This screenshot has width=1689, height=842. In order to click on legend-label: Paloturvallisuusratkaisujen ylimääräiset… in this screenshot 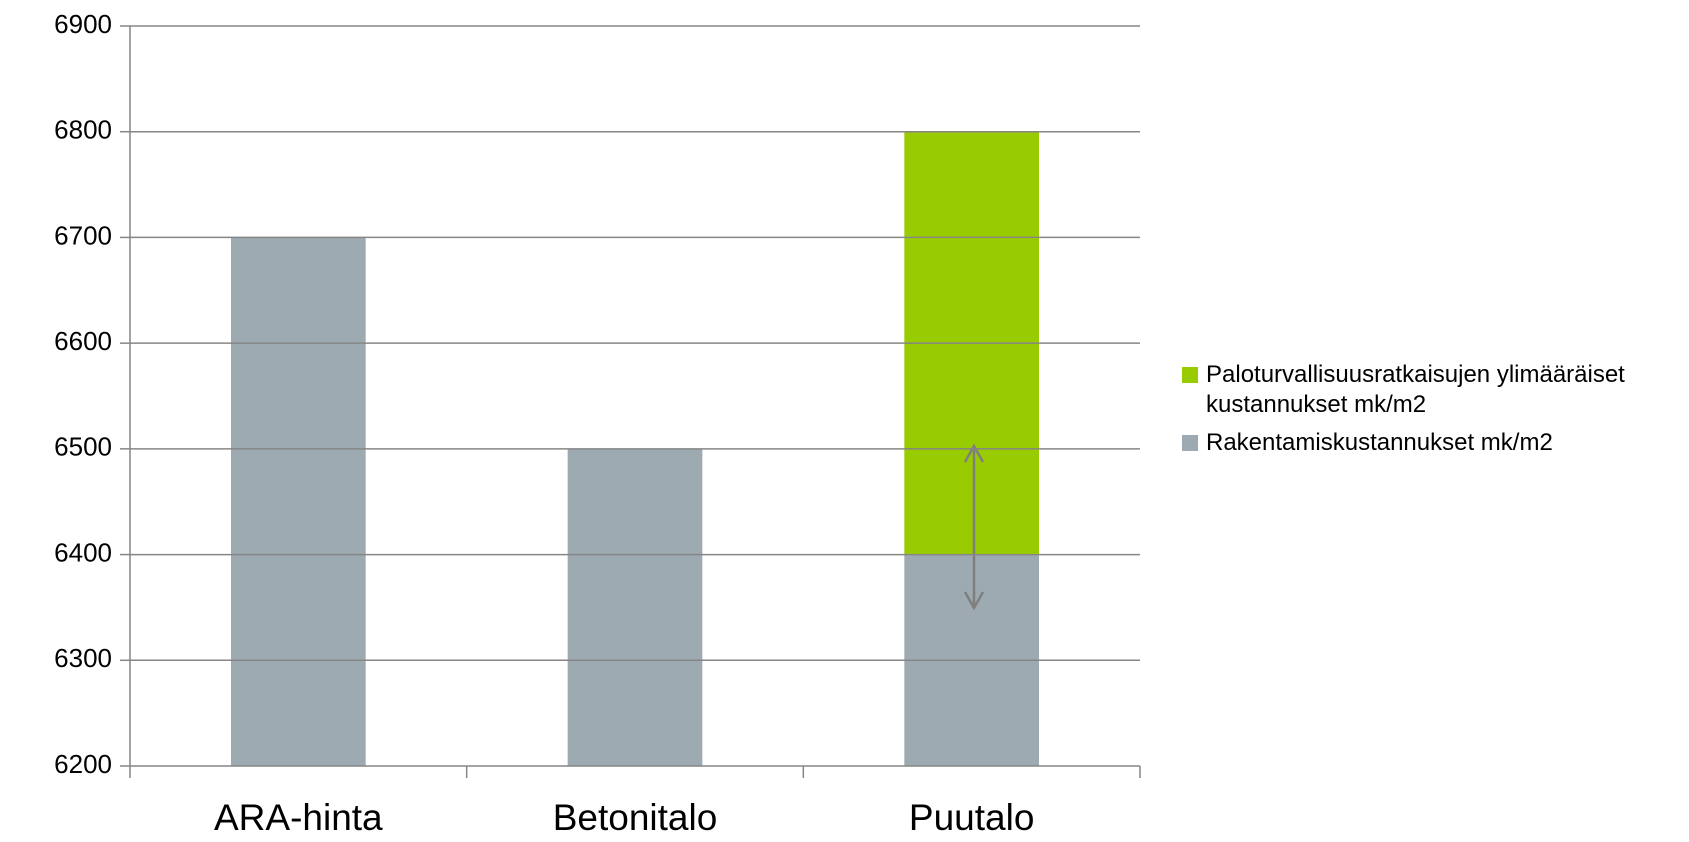, I will do `click(1415, 389)`.